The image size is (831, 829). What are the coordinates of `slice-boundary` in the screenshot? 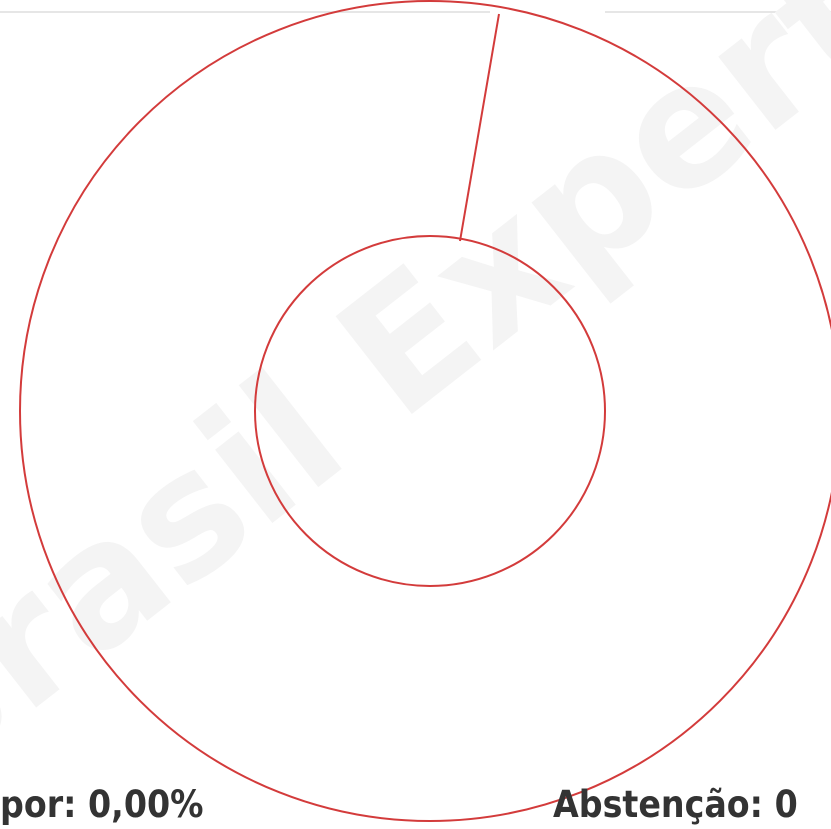 It's located at (479, 127).